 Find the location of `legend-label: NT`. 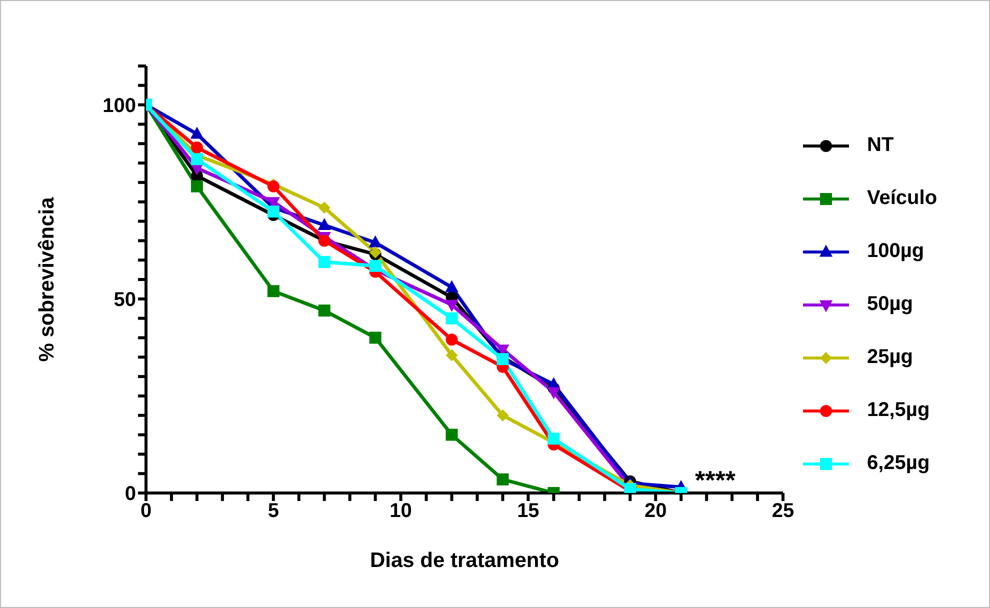

legend-label: NT is located at coordinates (880, 145).